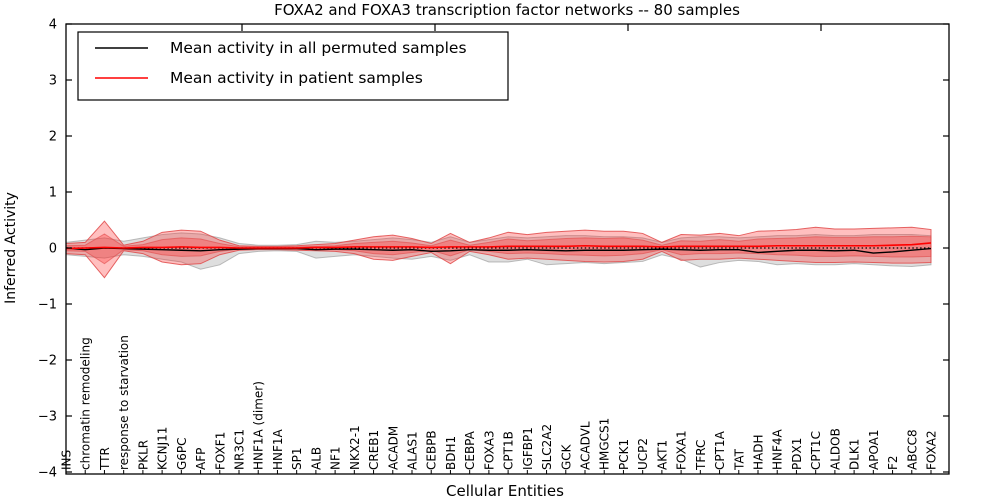 The height and width of the screenshot is (500, 1000). What do you see at coordinates (778, 449) in the screenshot?
I see `x-tick-label: HNF4A` at bounding box center [778, 449].